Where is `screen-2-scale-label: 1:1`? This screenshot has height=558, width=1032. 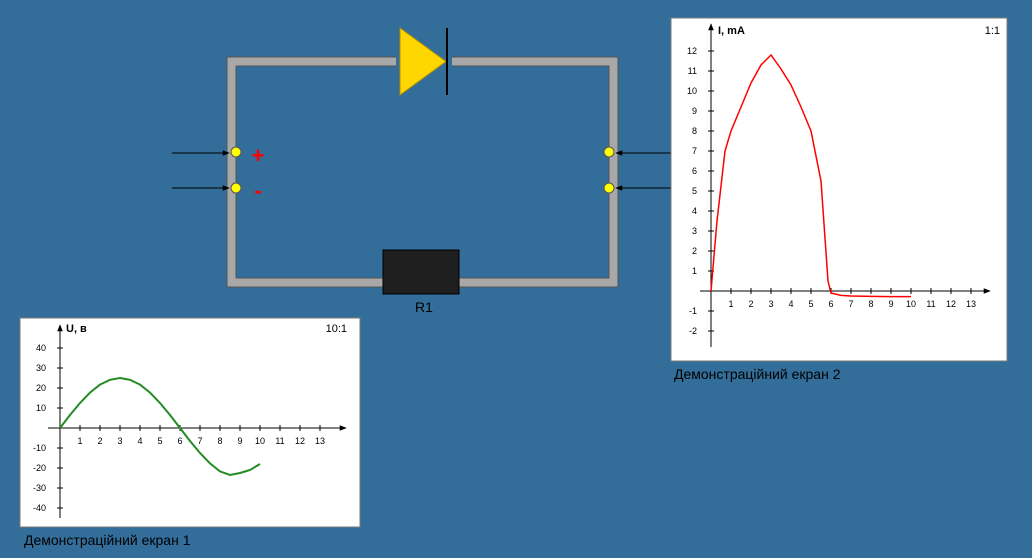
screen-2-scale-label: 1:1 is located at coordinates (992, 31).